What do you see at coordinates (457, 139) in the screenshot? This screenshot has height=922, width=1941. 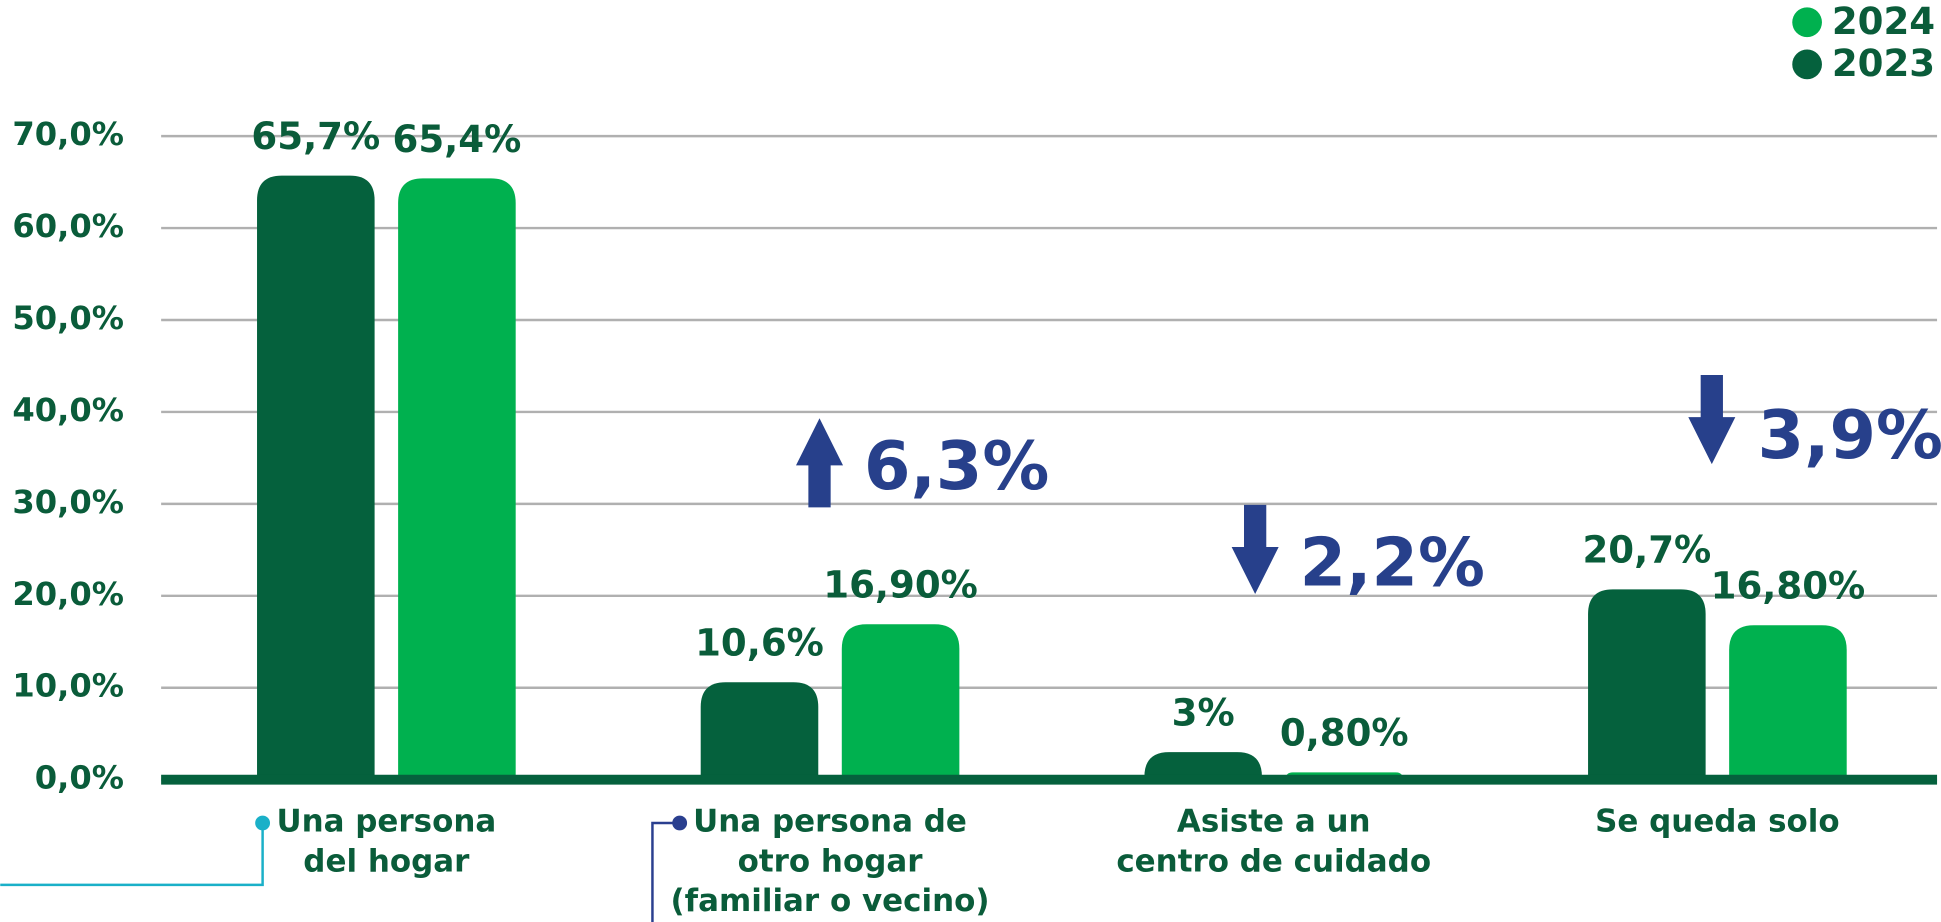 I see `value-label: 65,4%` at bounding box center [457, 139].